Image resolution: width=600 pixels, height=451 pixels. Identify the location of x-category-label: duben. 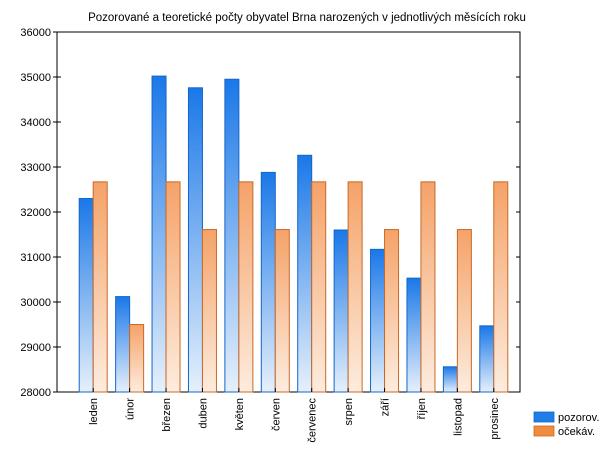
(203, 413).